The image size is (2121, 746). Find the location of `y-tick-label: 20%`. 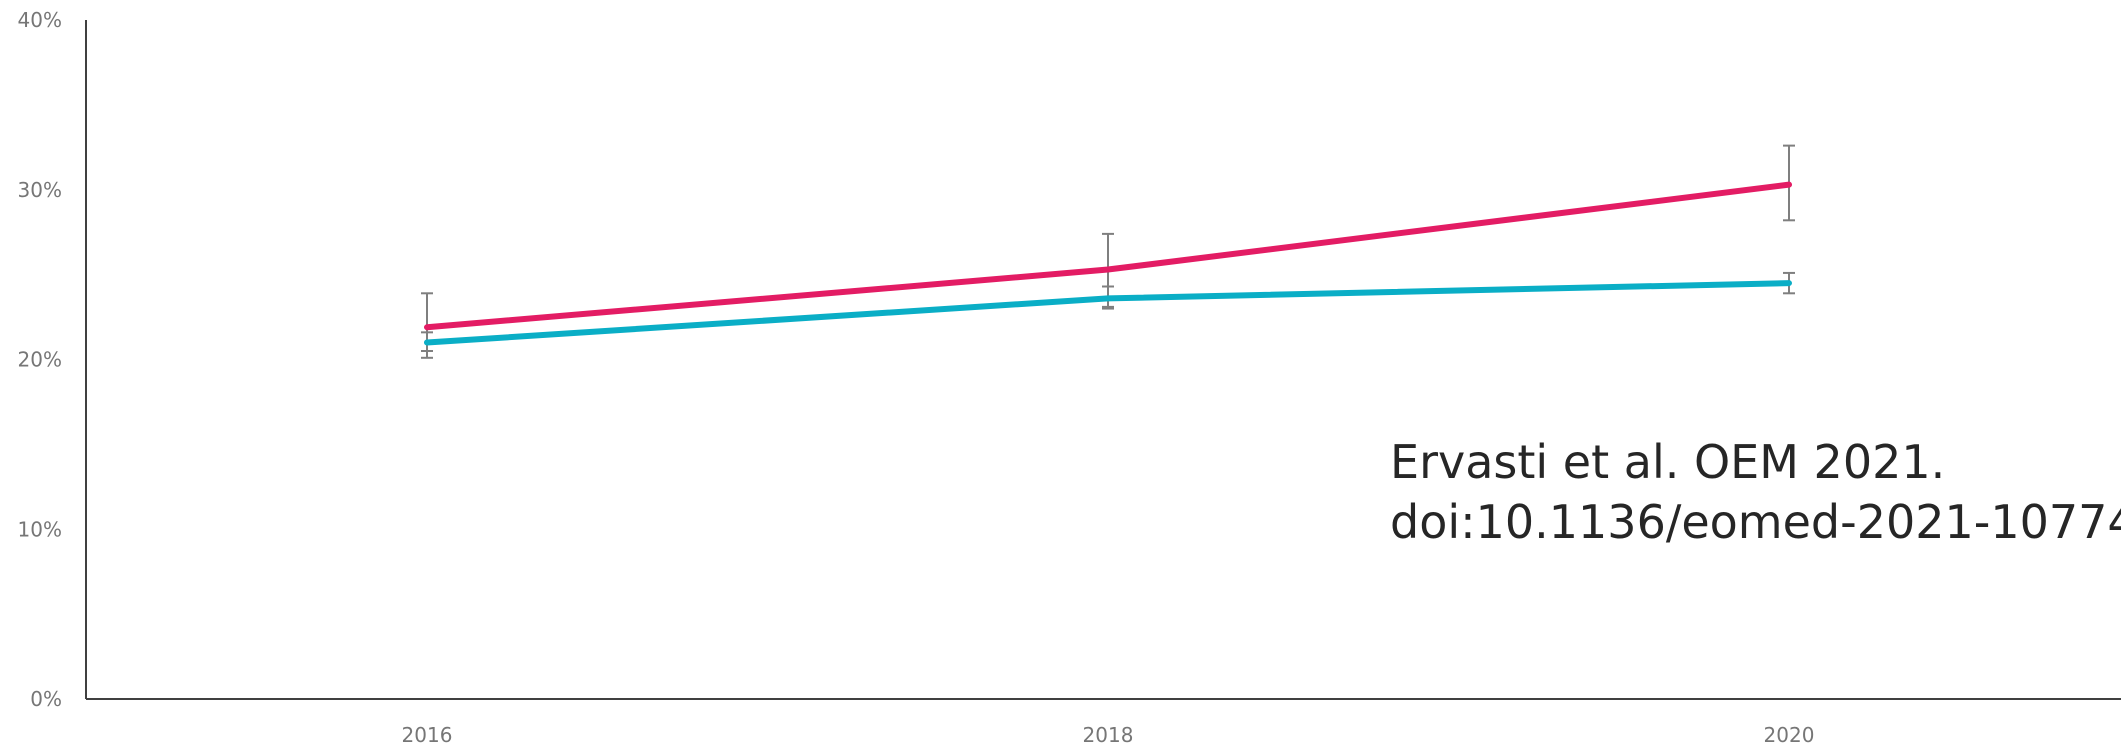

y-tick-label: 20% is located at coordinates (40, 360).